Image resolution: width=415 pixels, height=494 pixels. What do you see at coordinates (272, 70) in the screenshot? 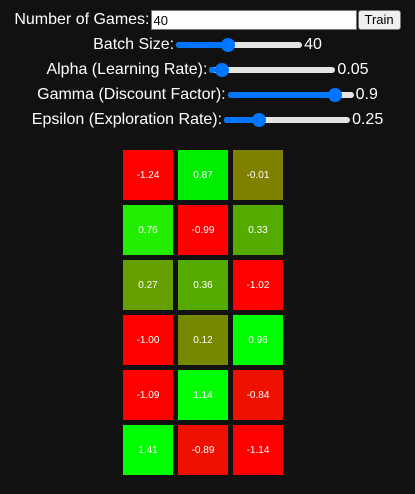
I see `alpha-slider` at bounding box center [272, 70].